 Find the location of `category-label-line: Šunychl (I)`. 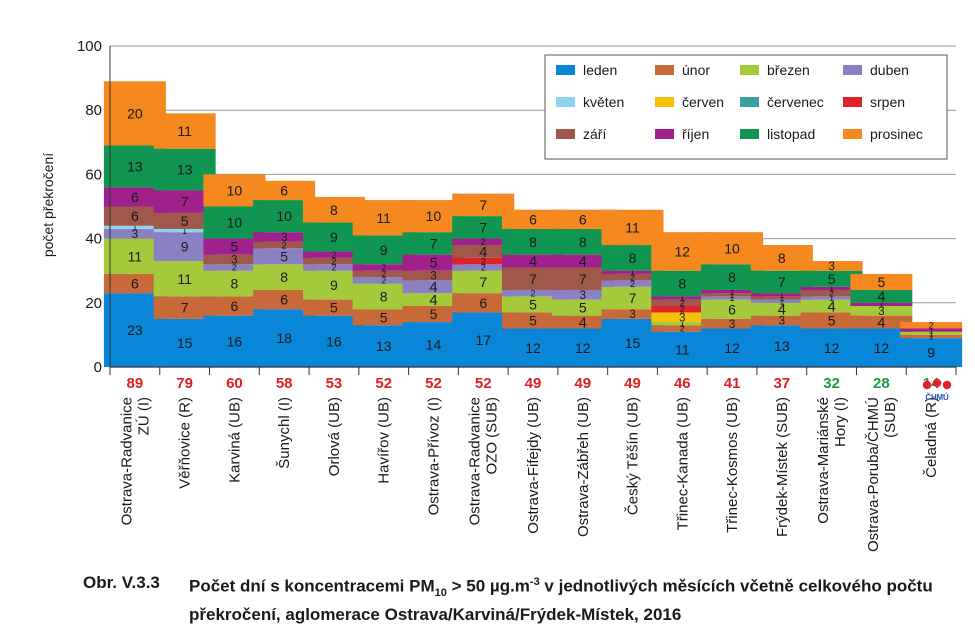

category-label-line: Šunychl (I) is located at coordinates (284, 433).